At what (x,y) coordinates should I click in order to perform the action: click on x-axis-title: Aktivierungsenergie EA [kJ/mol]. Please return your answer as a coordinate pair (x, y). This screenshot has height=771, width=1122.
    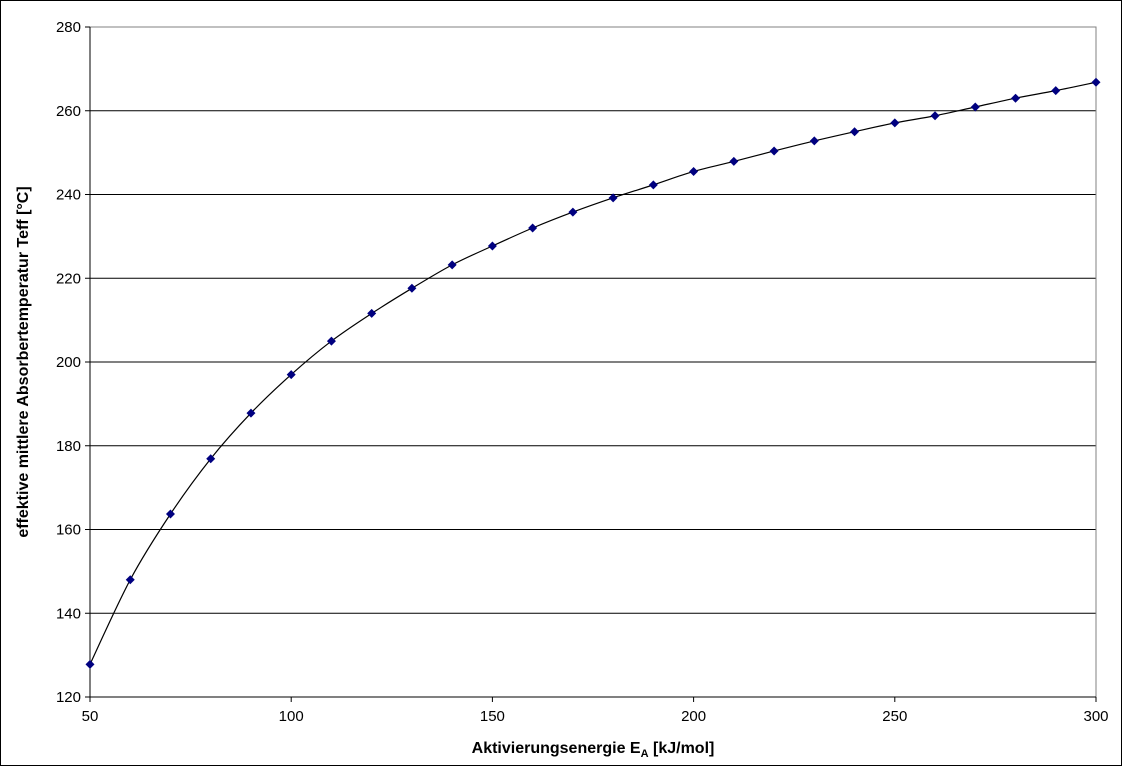
    Looking at the image, I should click on (593, 750).